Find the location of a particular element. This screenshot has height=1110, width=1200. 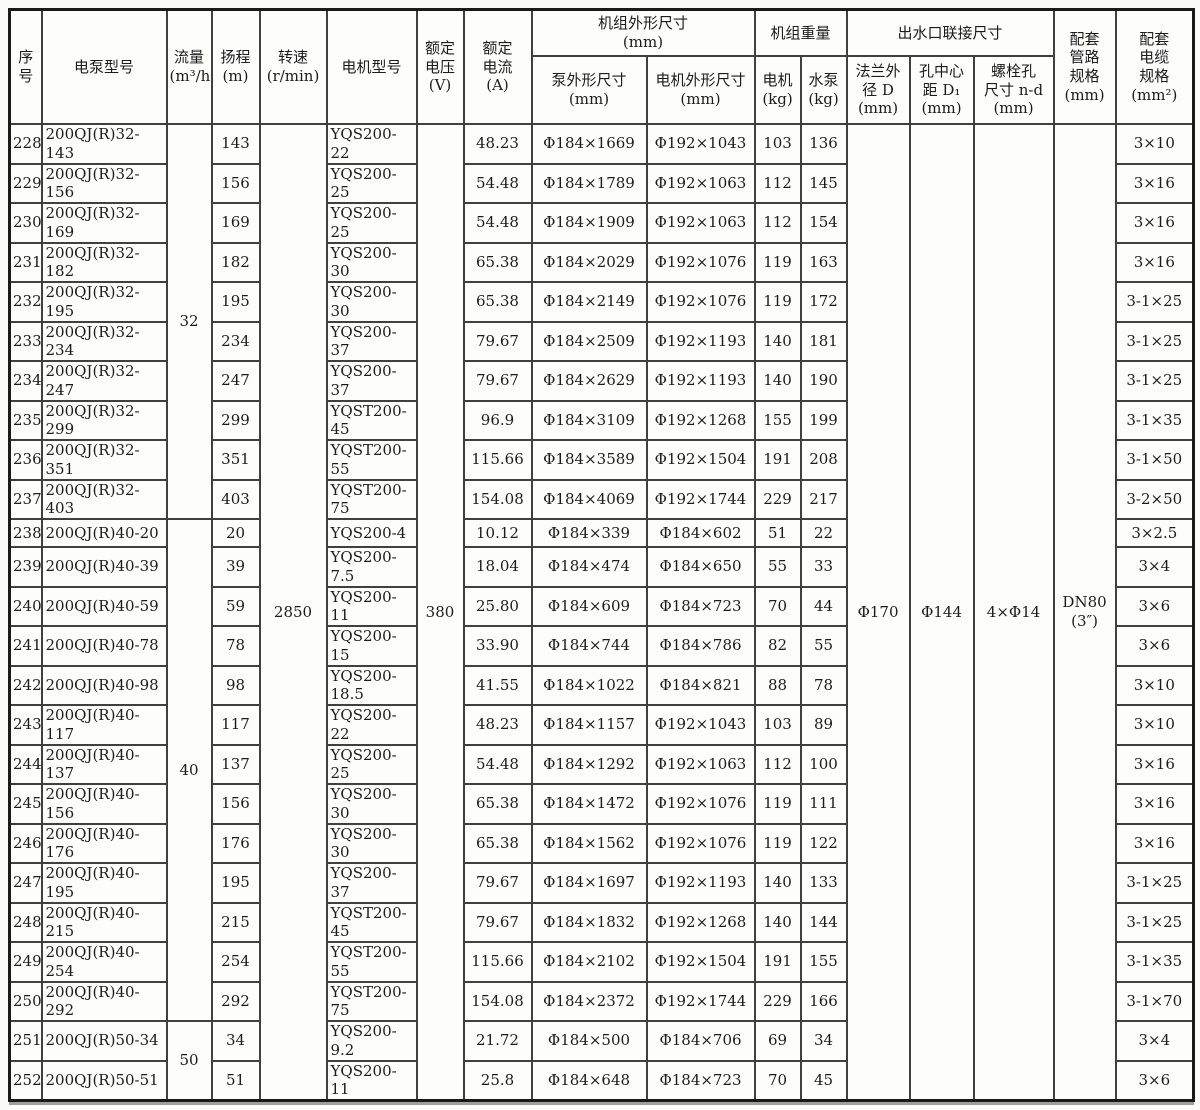

cell-pump-weight: 155 is located at coordinates (823, 962).